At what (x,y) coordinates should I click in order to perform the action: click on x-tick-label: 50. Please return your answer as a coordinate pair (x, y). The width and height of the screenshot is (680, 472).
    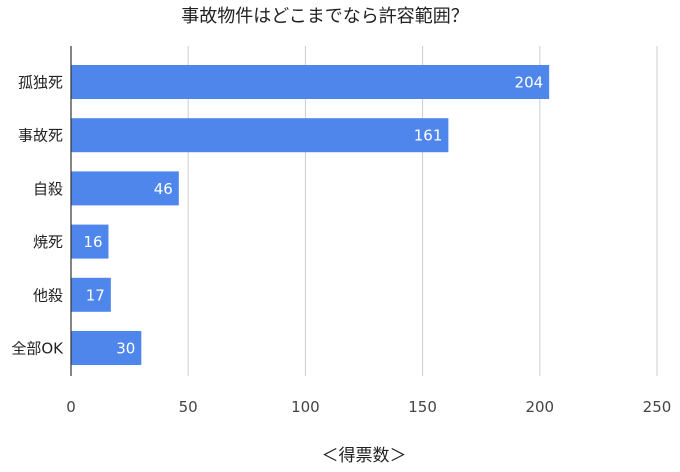
    Looking at the image, I should click on (188, 407).